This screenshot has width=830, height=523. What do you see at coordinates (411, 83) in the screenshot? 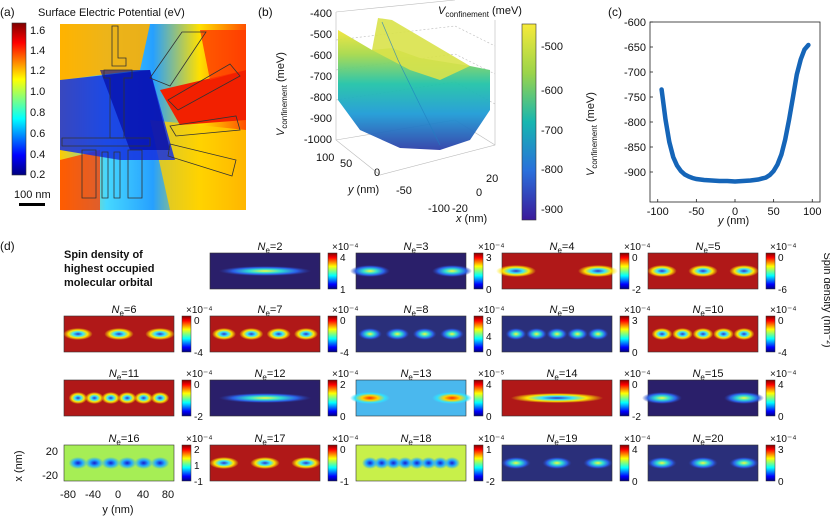
I see `surface-contour` at bounding box center [411, 83].